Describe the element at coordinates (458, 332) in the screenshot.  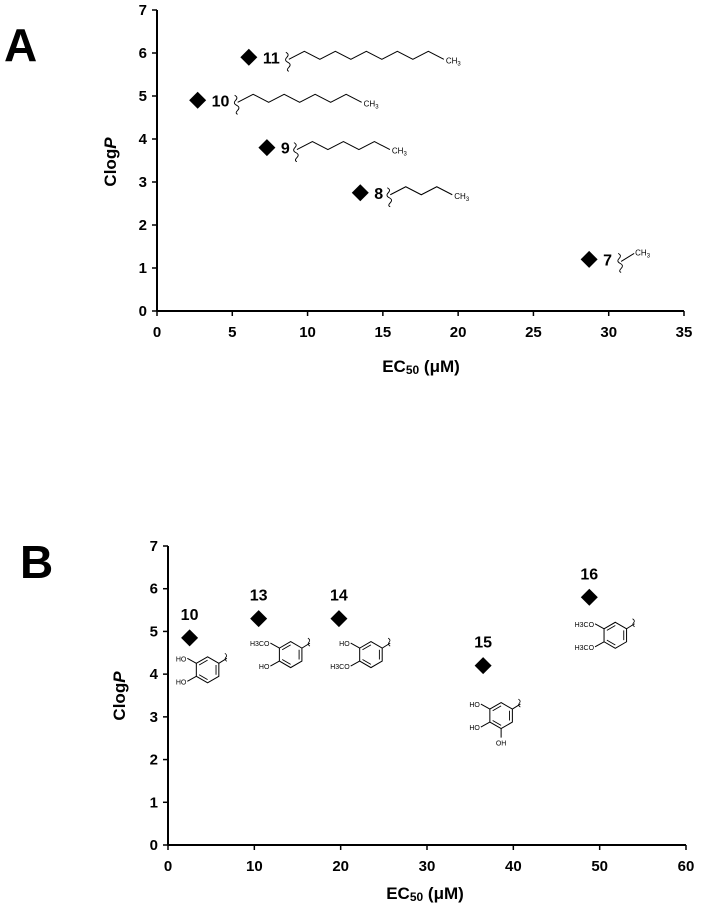
I see `x-tick-label: 20` at that location.